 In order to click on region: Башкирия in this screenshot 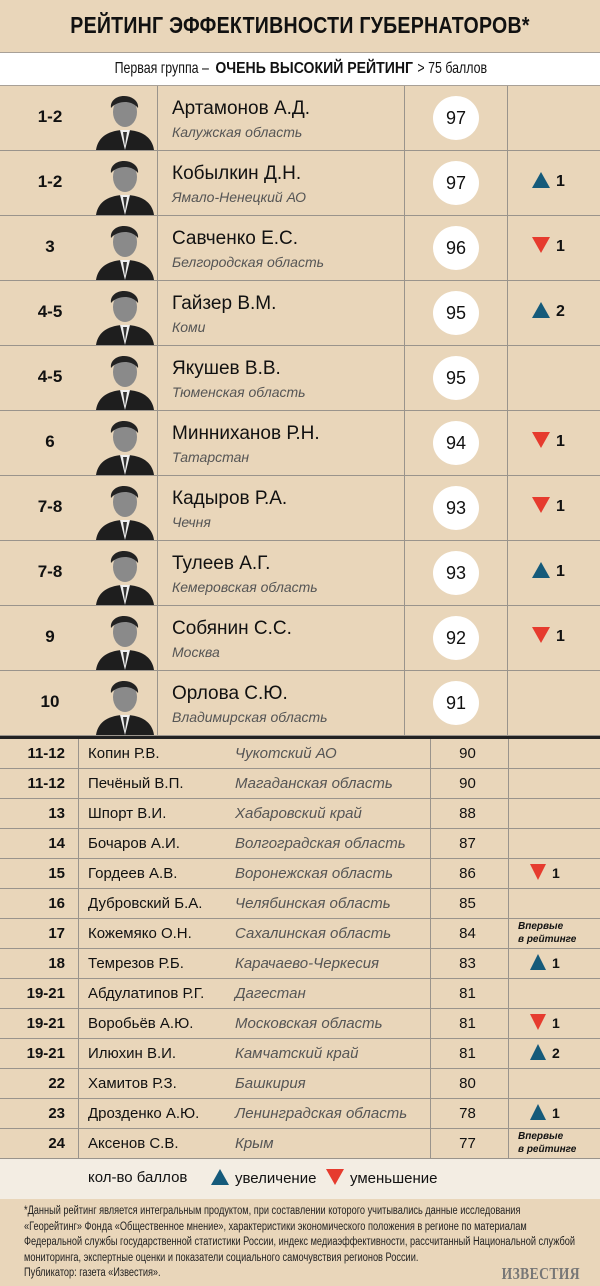, I will do `click(270, 1083)`.